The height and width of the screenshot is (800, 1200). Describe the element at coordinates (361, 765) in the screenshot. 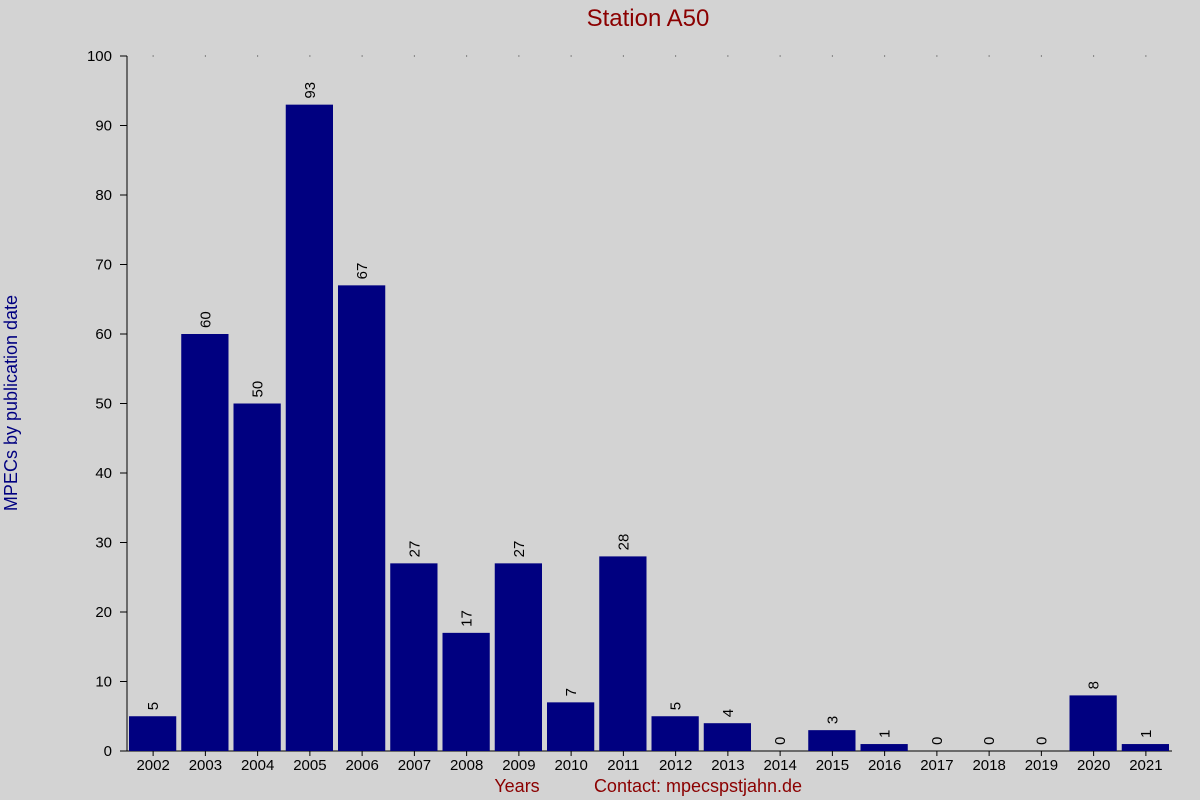

I see `x-tick-label: 2006` at that location.